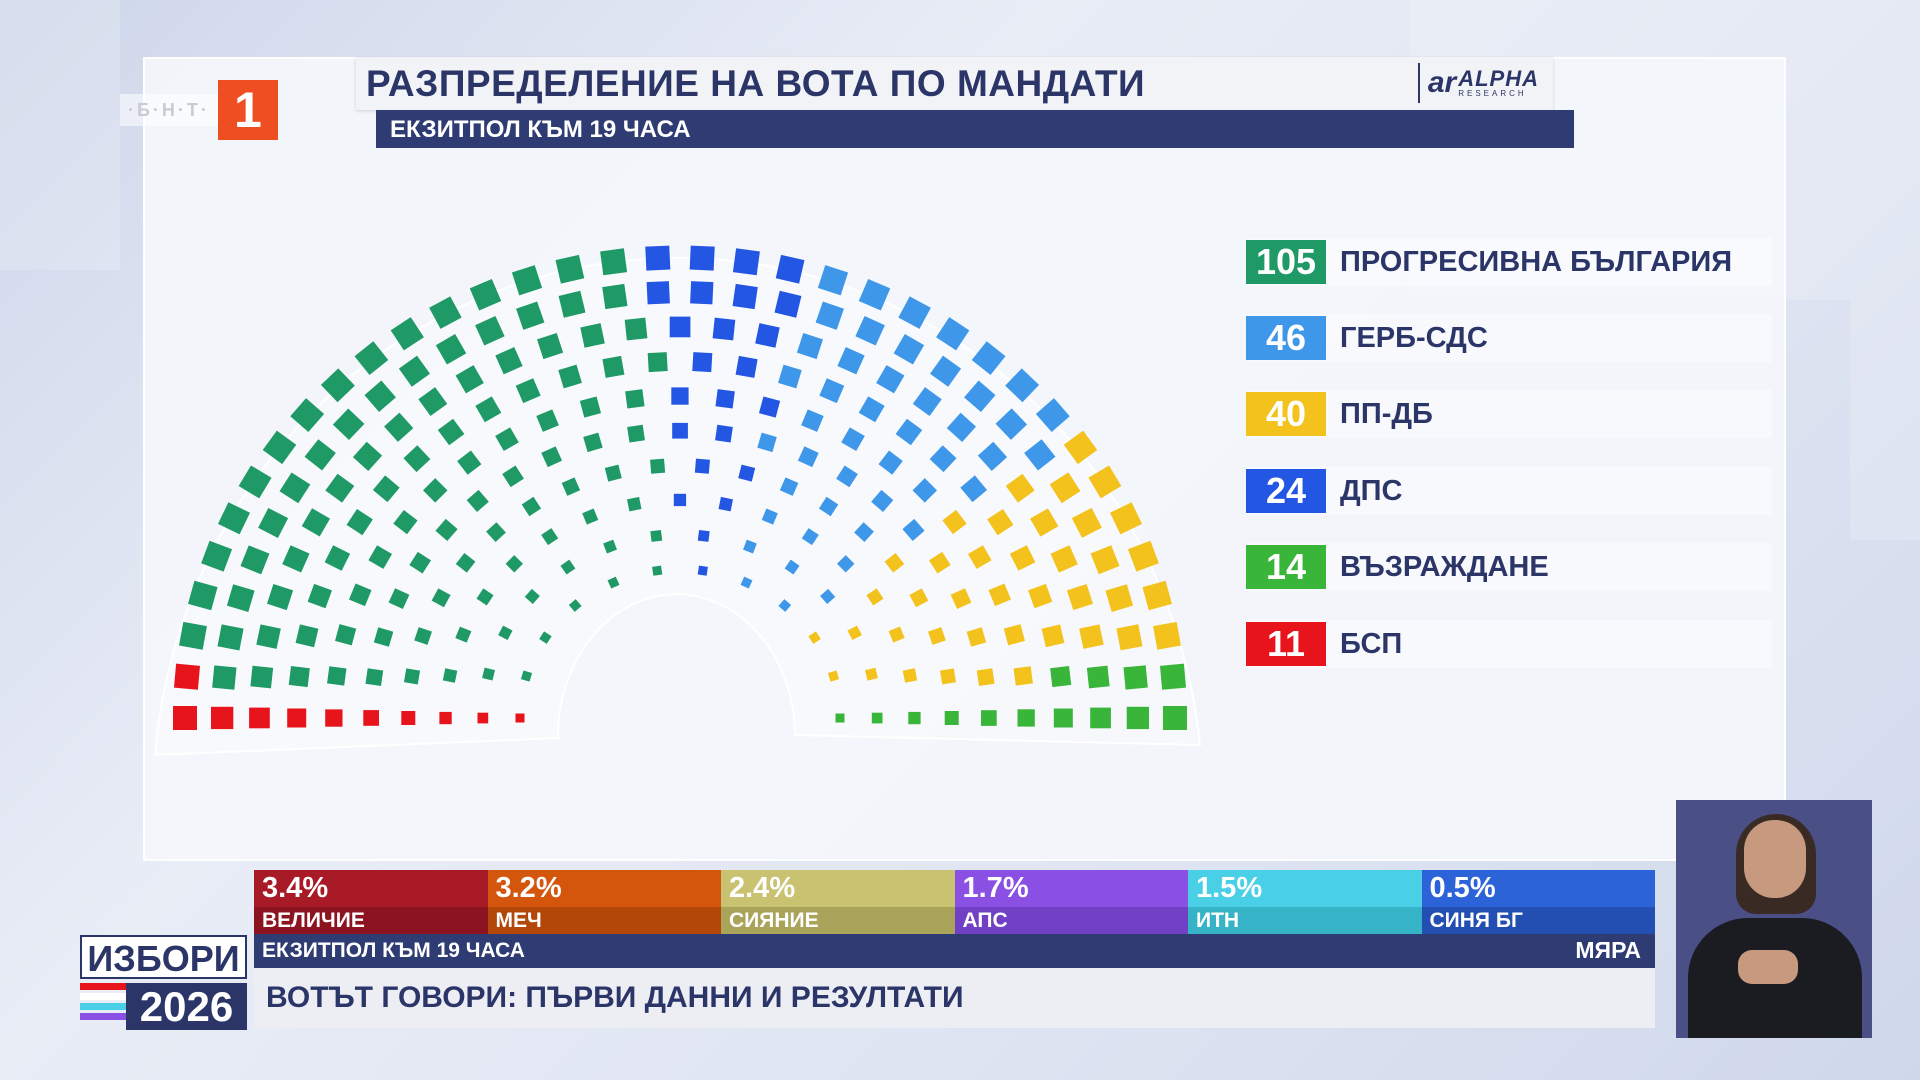 The image size is (1920, 1080). I want to click on legend-seat-count: 14, so click(1286, 567).